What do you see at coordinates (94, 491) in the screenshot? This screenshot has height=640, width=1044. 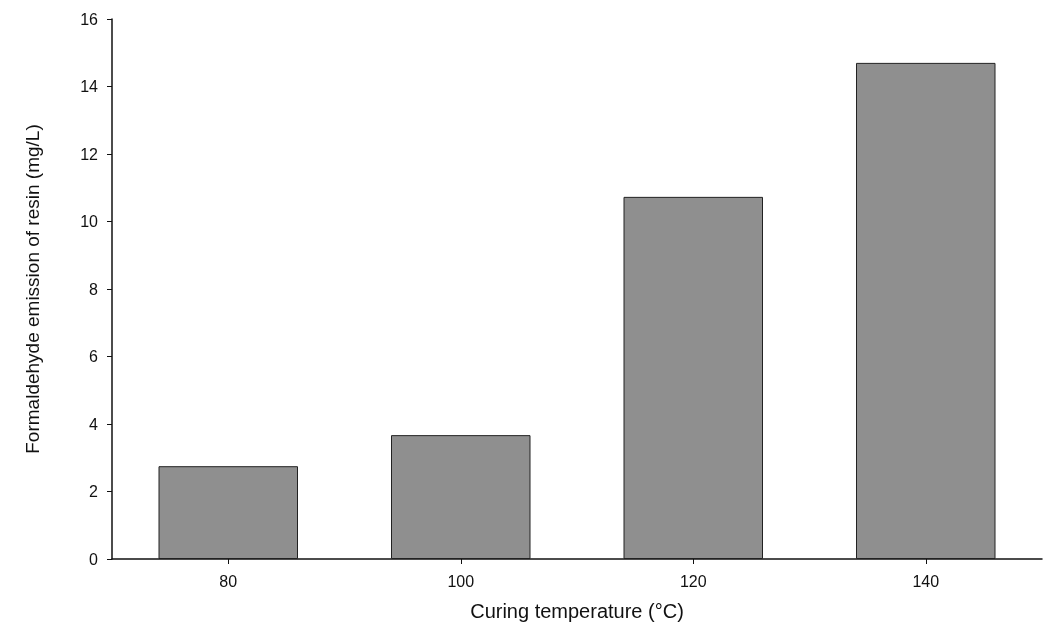 I see `y-tick-label: 2` at bounding box center [94, 491].